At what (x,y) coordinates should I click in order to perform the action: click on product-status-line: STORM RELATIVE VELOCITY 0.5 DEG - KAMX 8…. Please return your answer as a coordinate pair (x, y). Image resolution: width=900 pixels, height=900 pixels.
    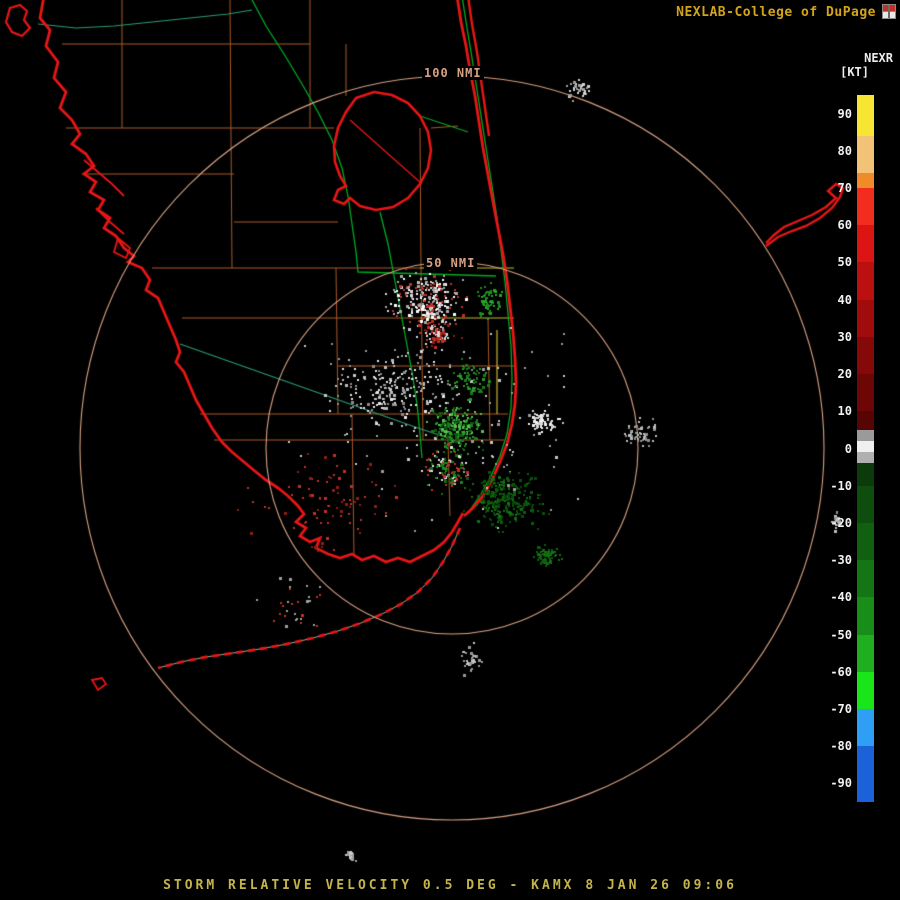
    Looking at the image, I should click on (450, 885).